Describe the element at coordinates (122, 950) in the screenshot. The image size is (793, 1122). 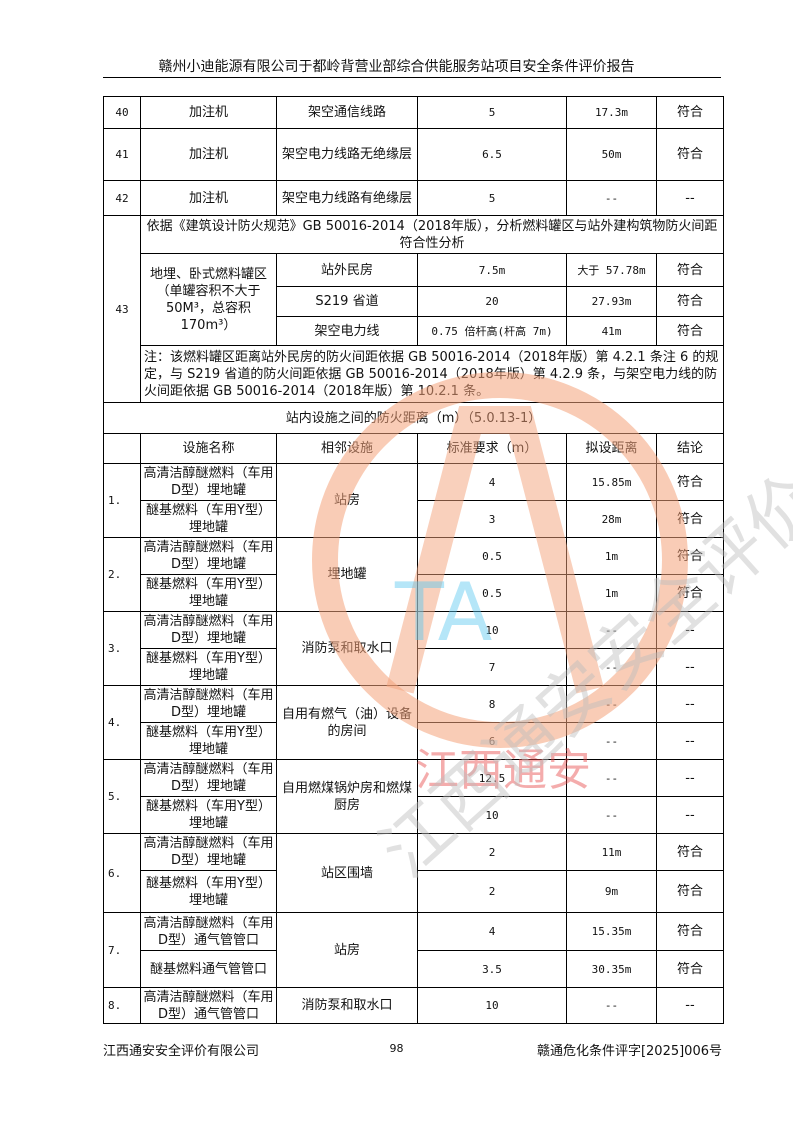
I see `group-number: 7.` at that location.